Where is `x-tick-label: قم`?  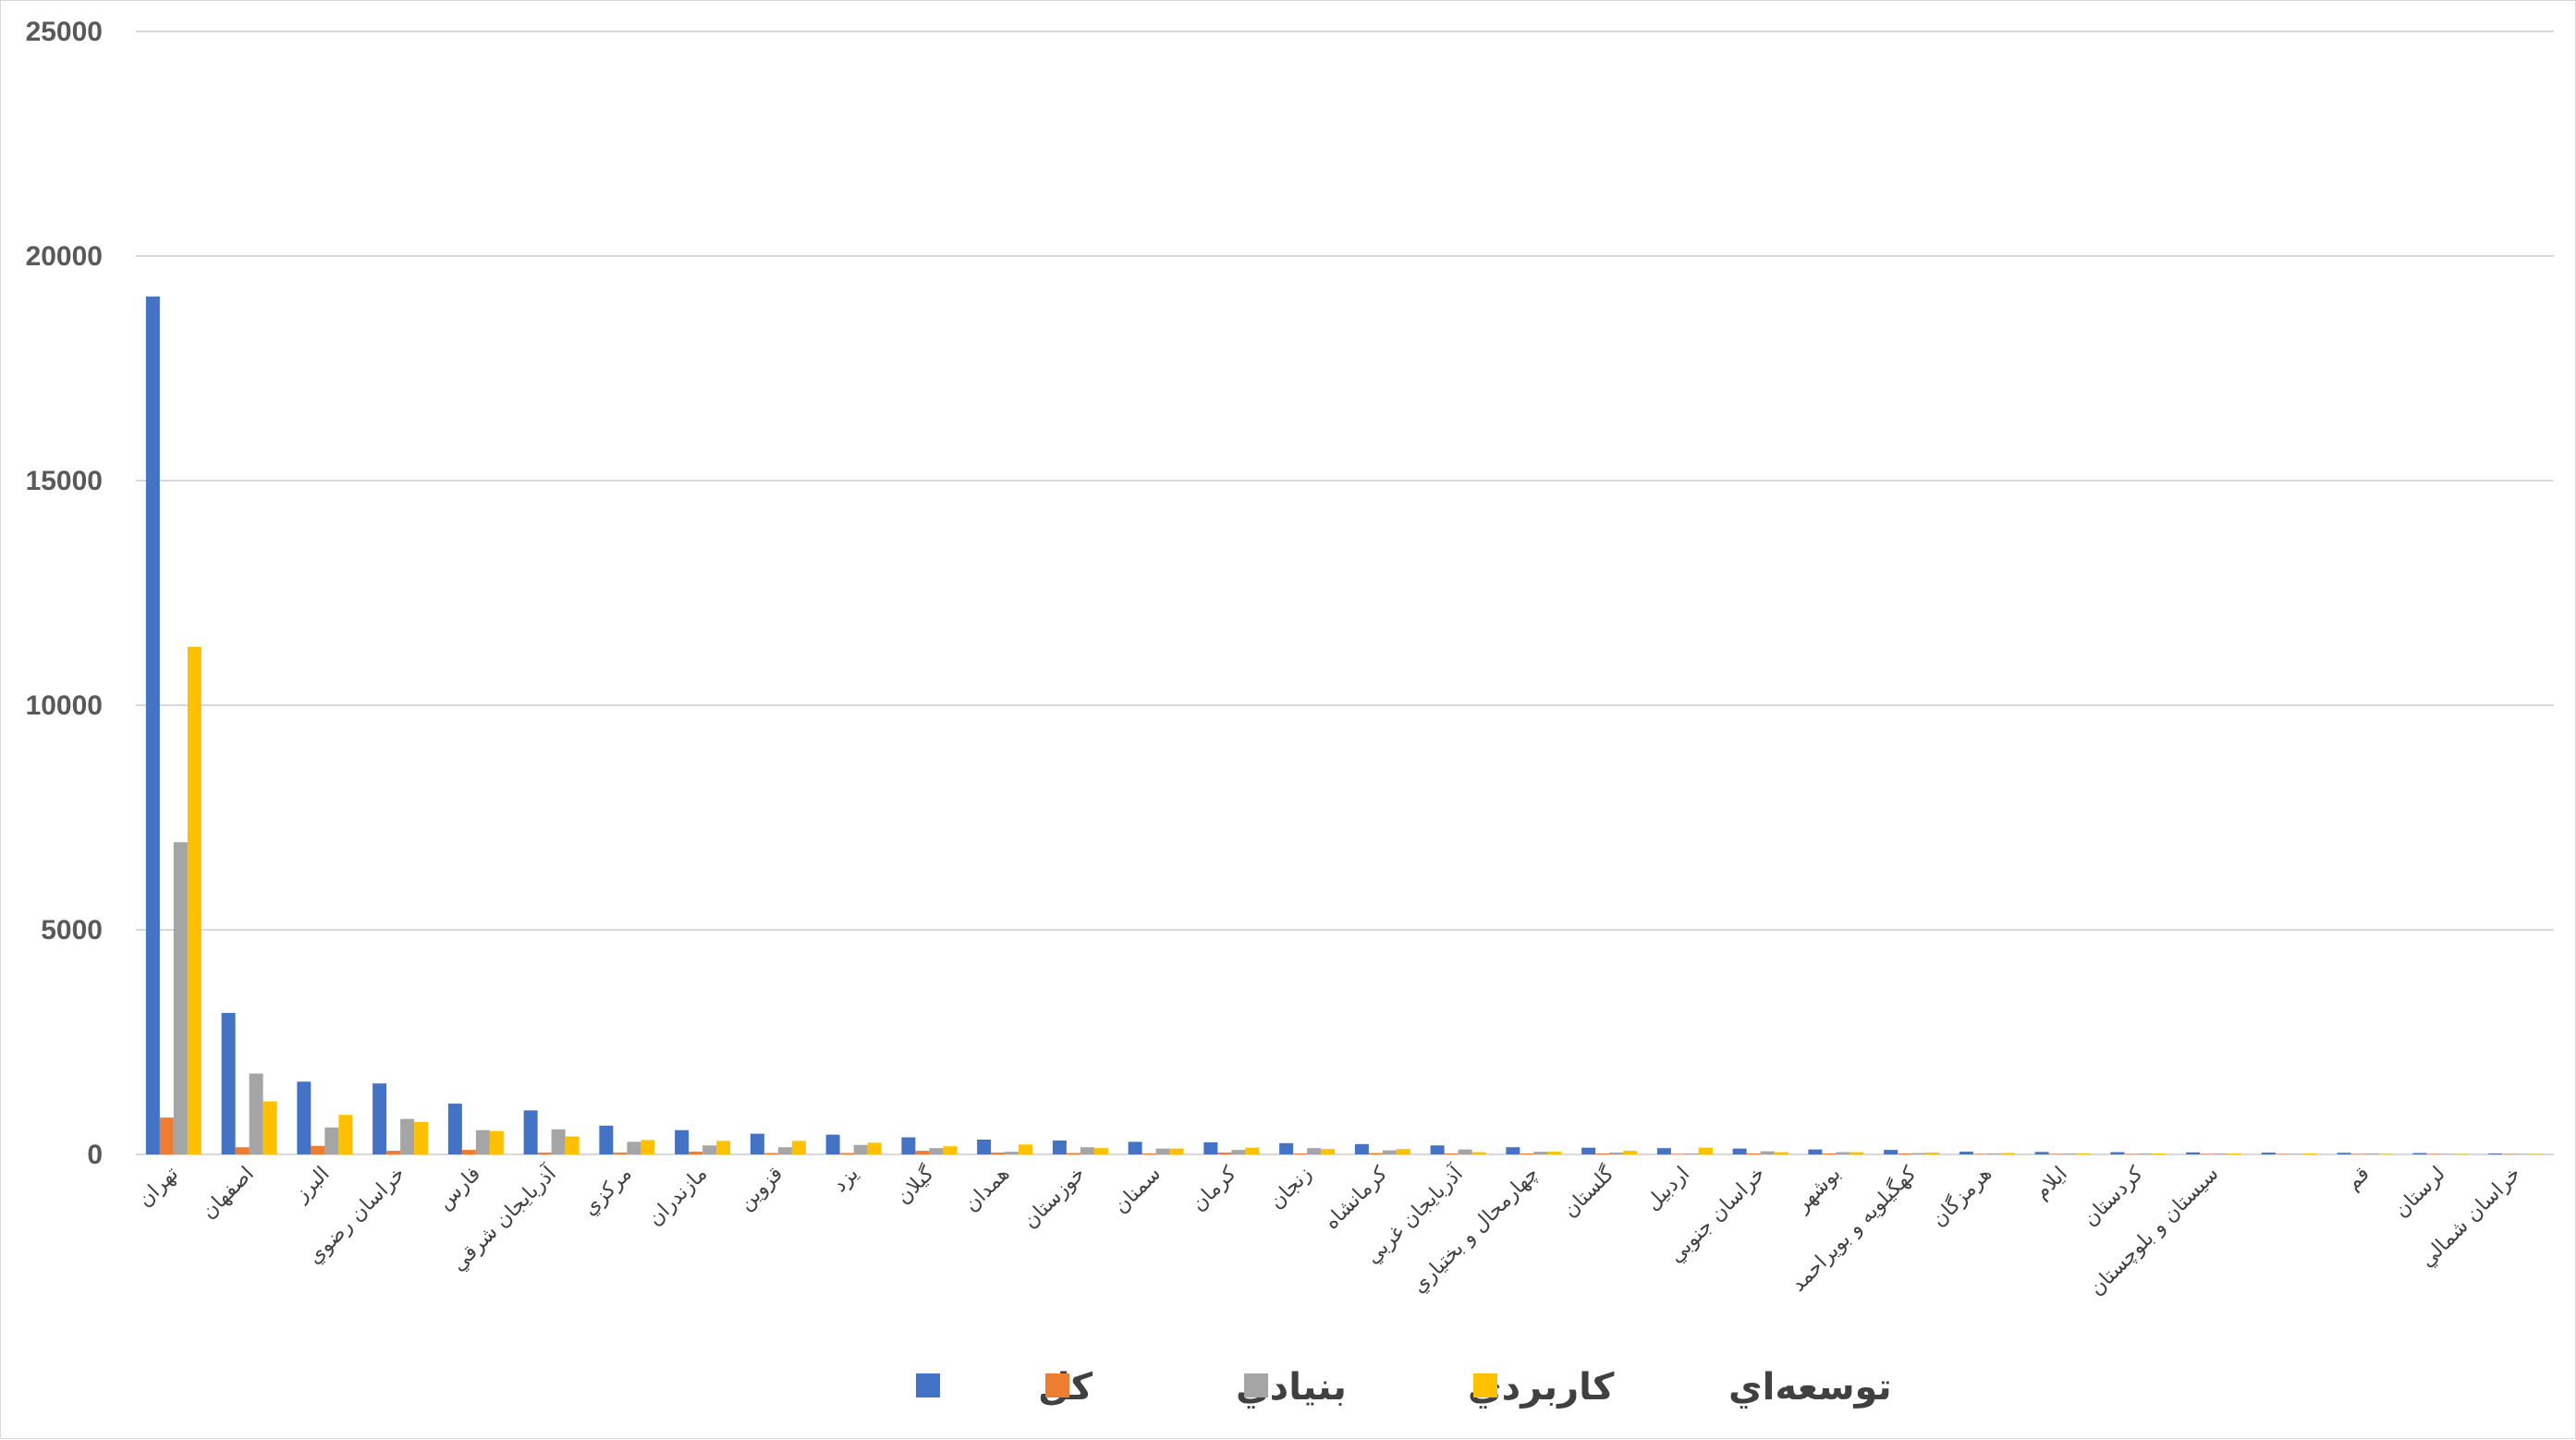 x-tick-label: قم is located at coordinates (2357, 1179).